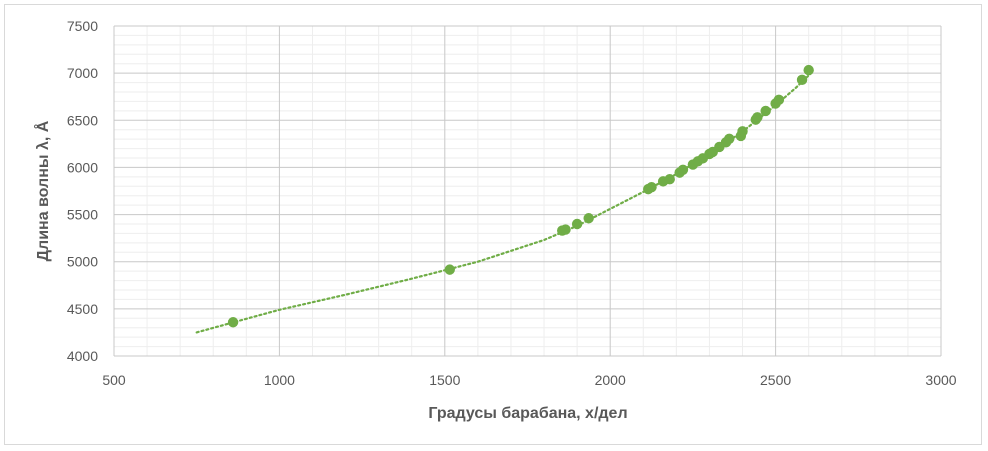  I want to click on x-tick-label: 1500, so click(444, 380).